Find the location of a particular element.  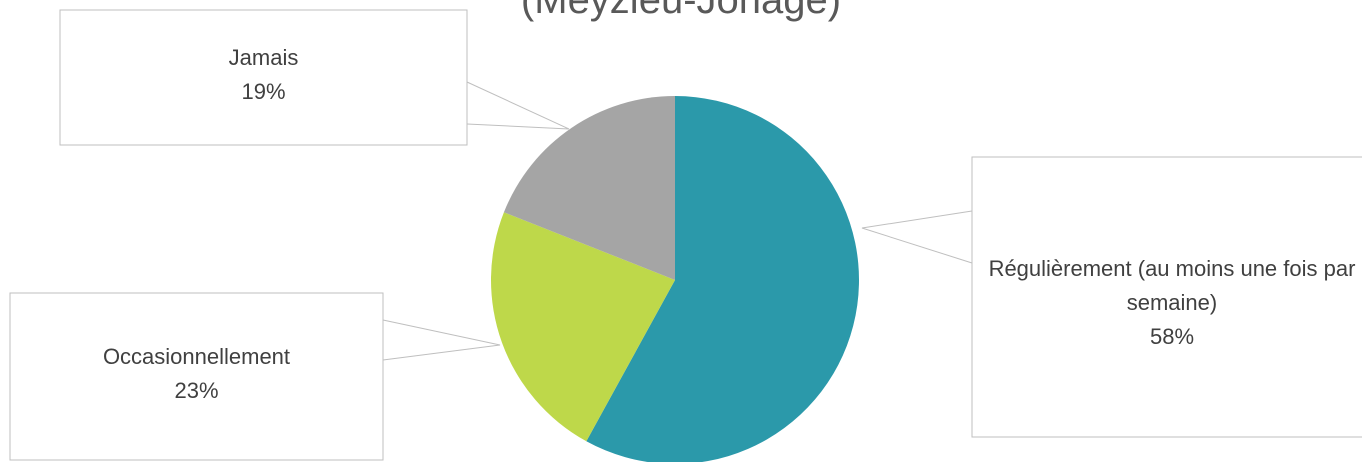

value-label: 23% is located at coordinates (196, 390).